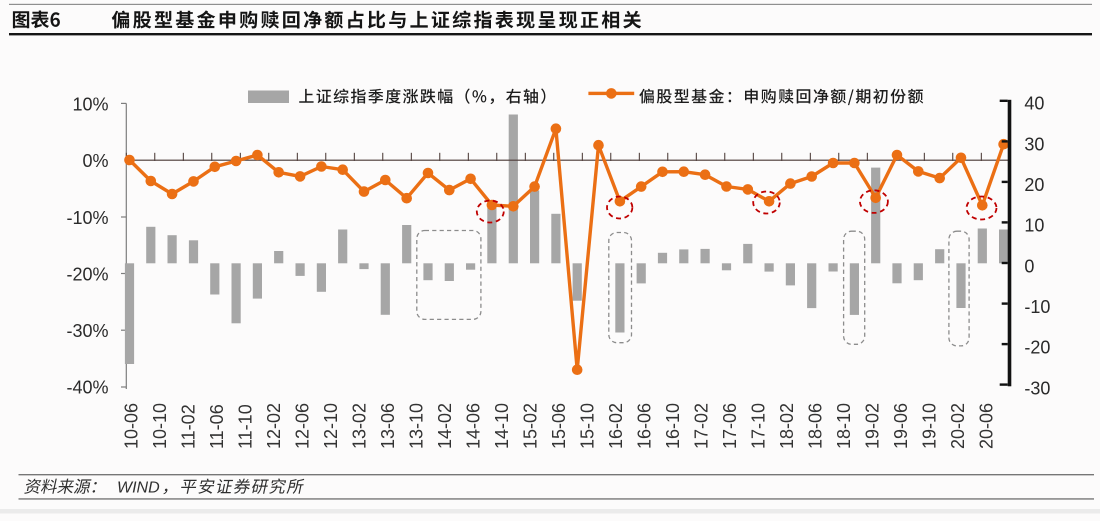  Describe the element at coordinates (245, 426) in the screenshot. I see `svg-text: 11-10` at that location.